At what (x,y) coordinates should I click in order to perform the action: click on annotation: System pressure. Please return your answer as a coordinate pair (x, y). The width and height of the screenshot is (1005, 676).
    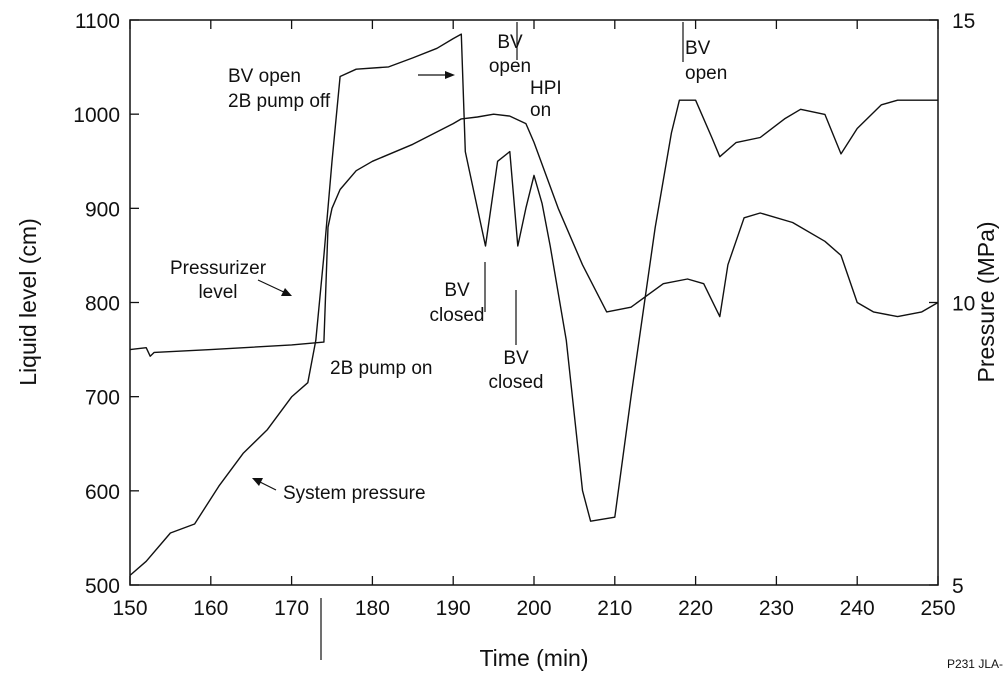
    Looking at the image, I should click on (354, 493).